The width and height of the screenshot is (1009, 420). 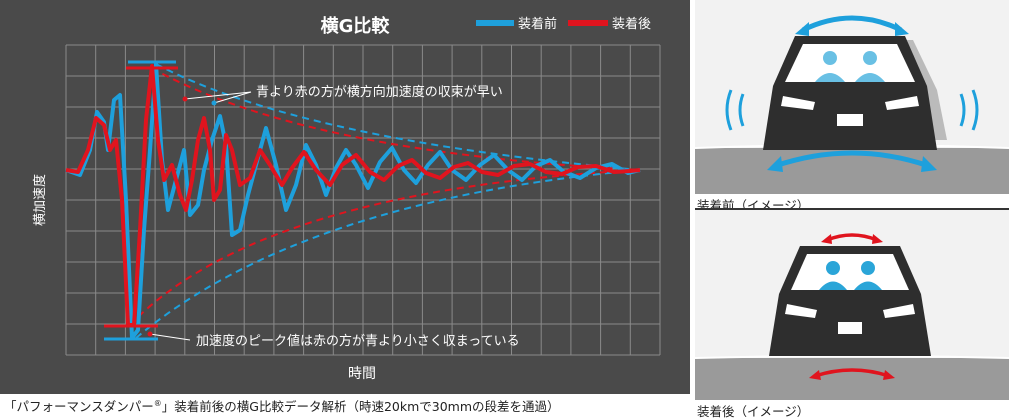 I want to click on x-axis-label: 時間, so click(x=362, y=374).